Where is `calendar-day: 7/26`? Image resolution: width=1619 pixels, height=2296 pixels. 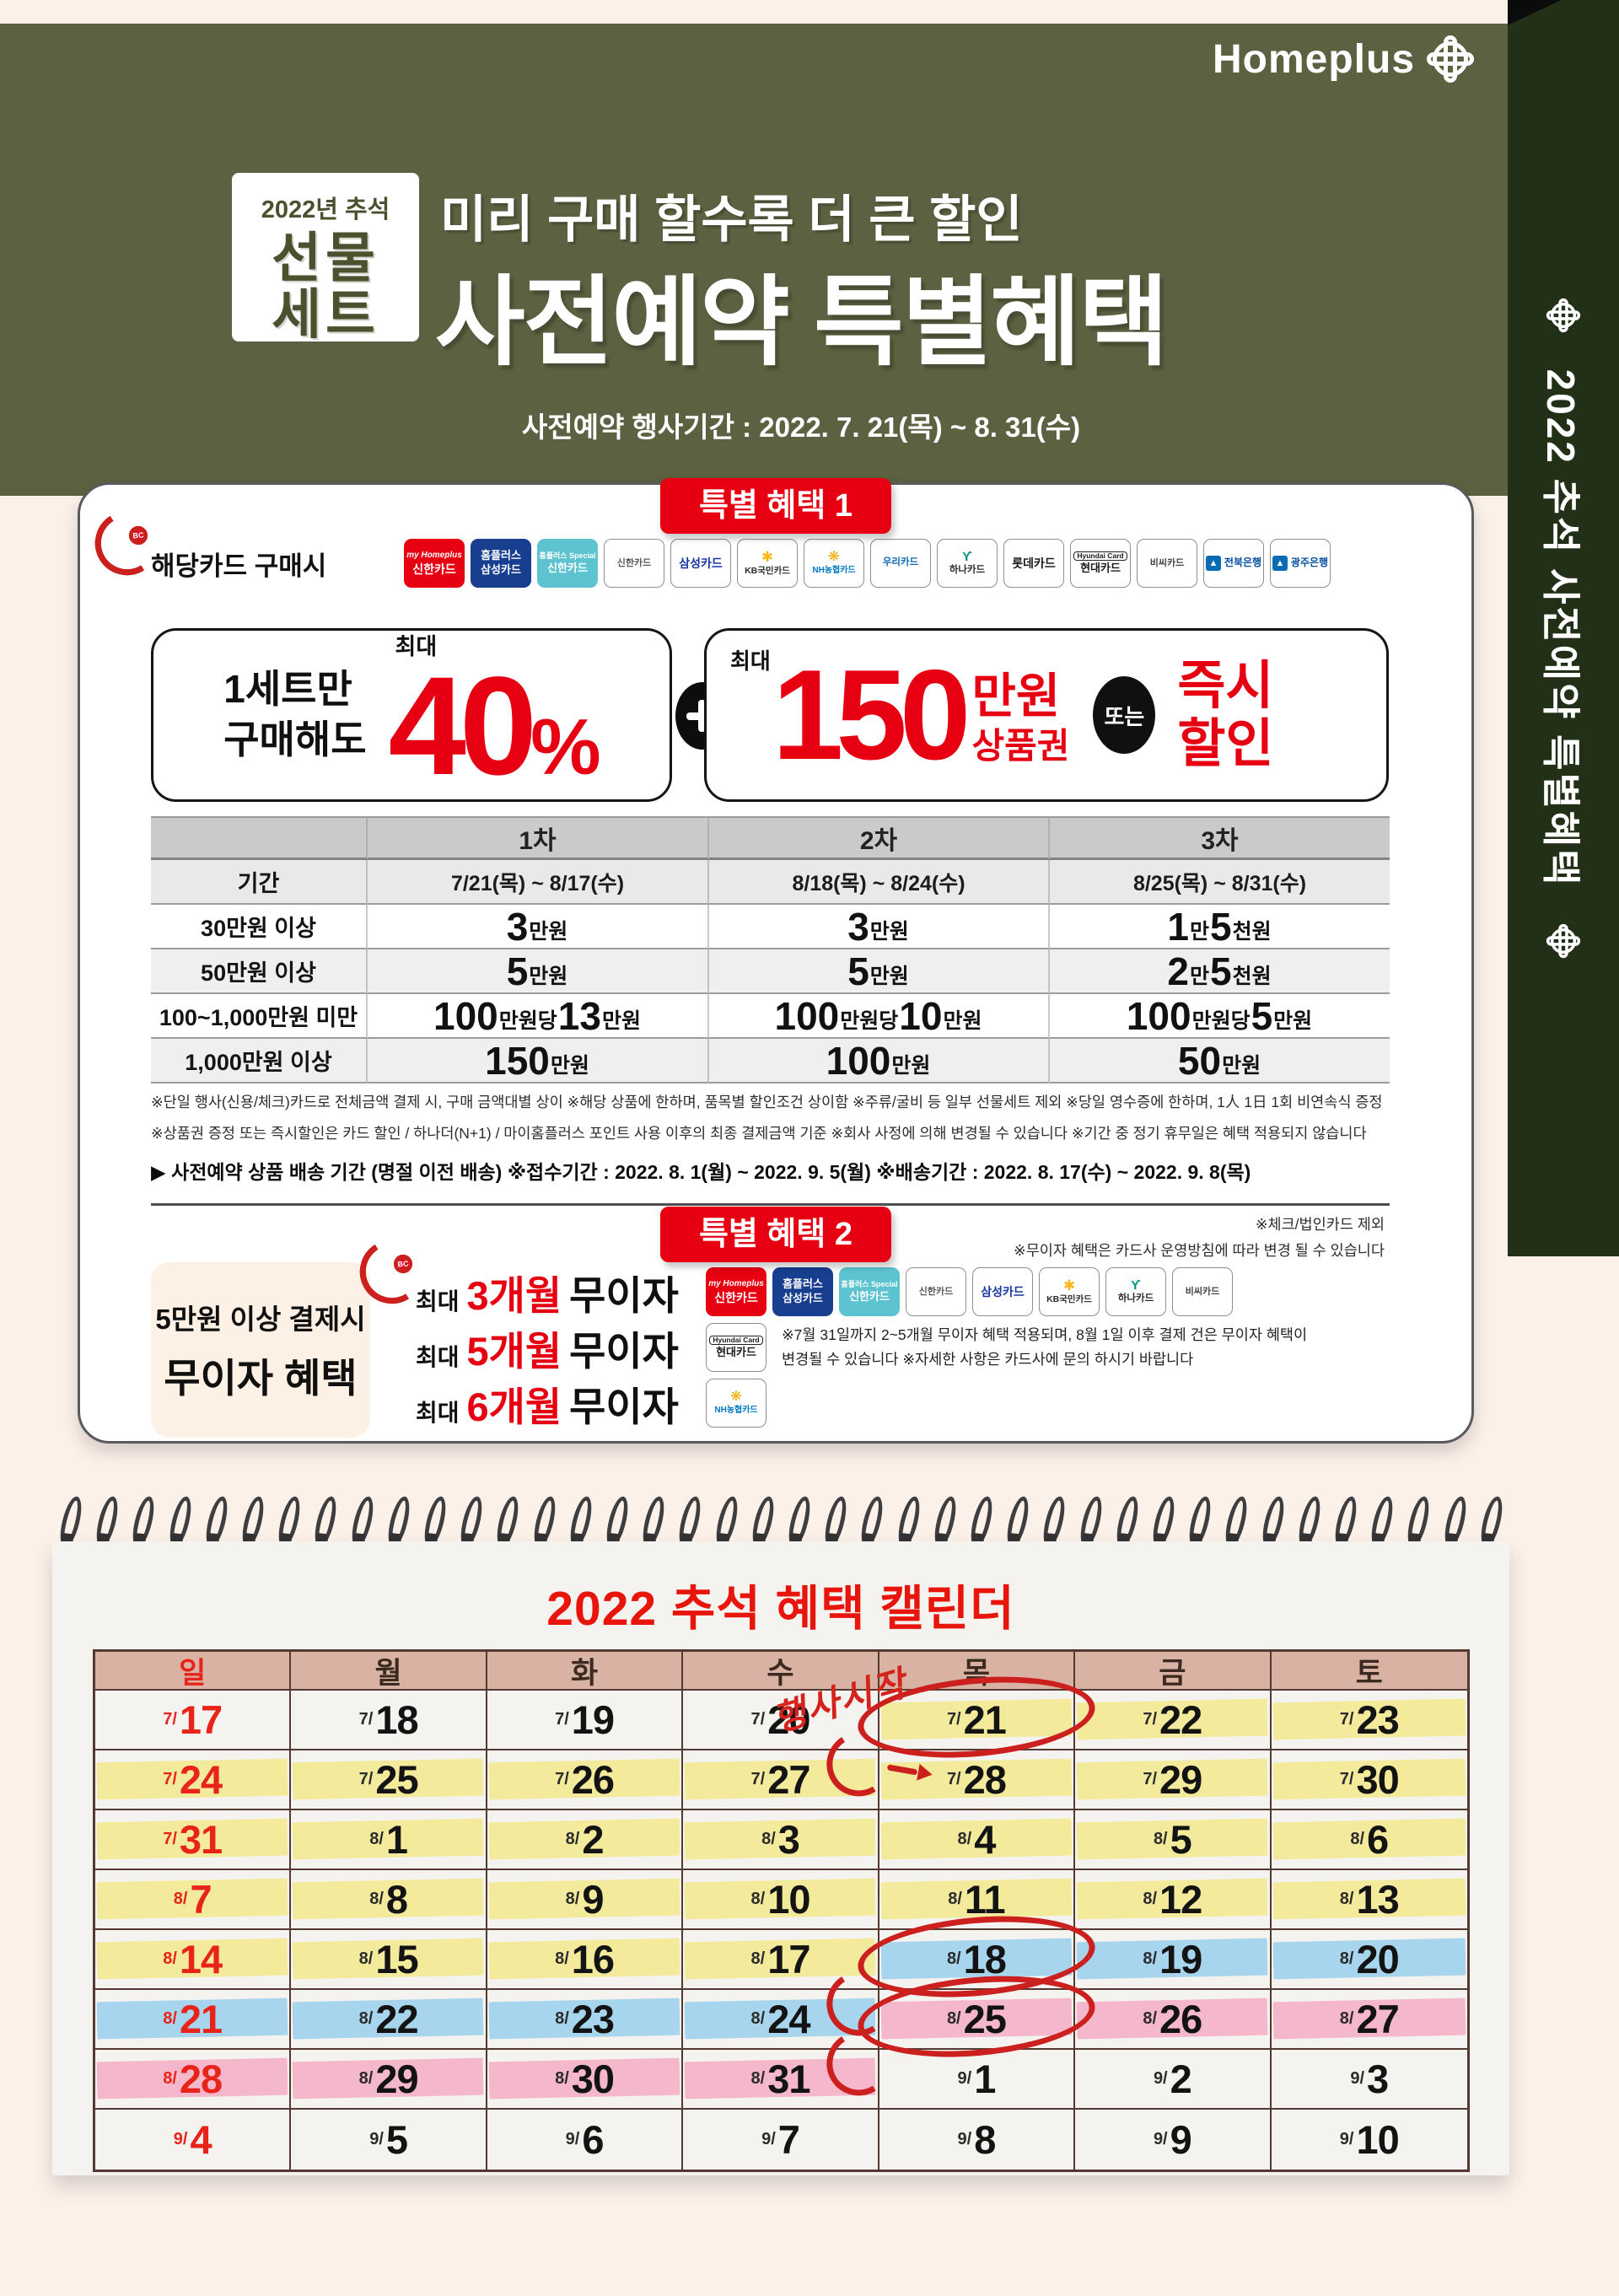 calendar-day: 7/26 is located at coordinates (585, 1780).